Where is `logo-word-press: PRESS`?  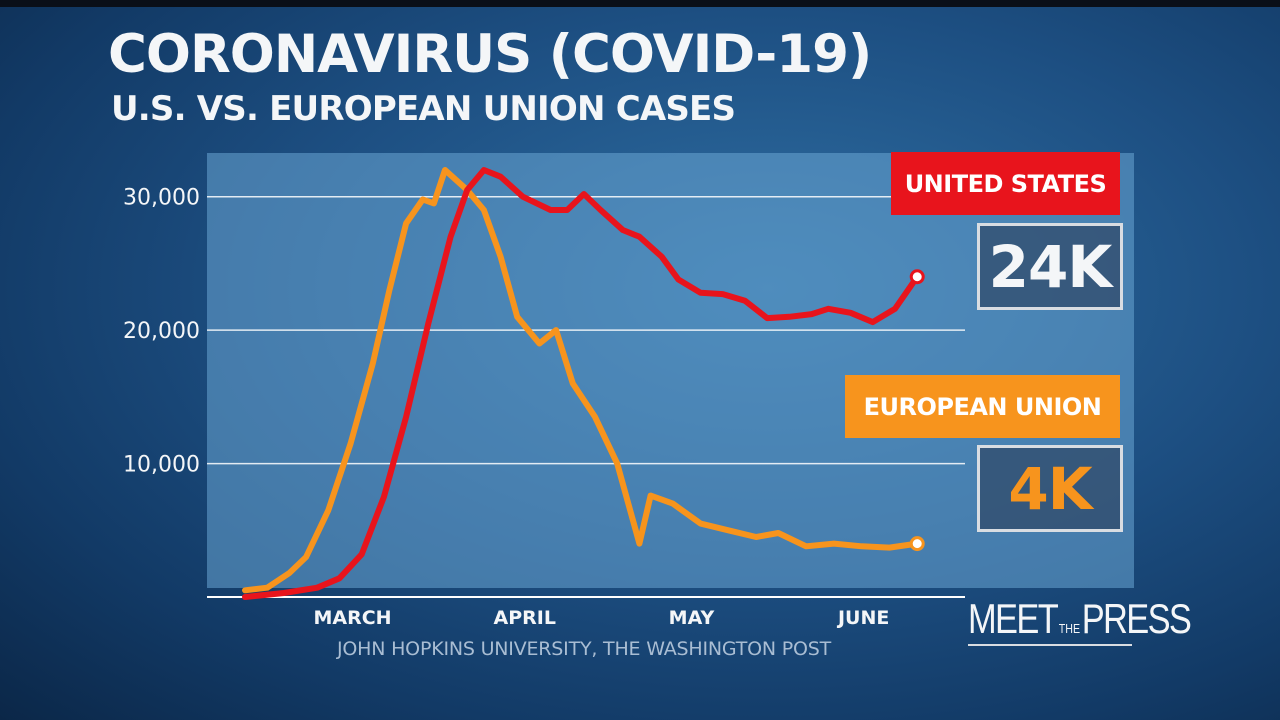 logo-word-press: PRESS is located at coordinates (1136, 618).